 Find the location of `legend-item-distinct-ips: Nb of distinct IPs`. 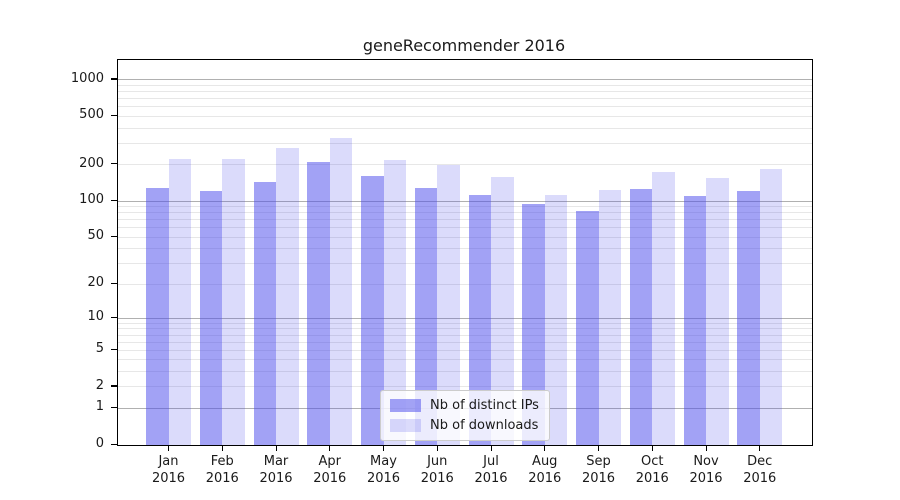

legend-item-distinct-ips: Nb of distinct IPs is located at coordinates (464, 405).